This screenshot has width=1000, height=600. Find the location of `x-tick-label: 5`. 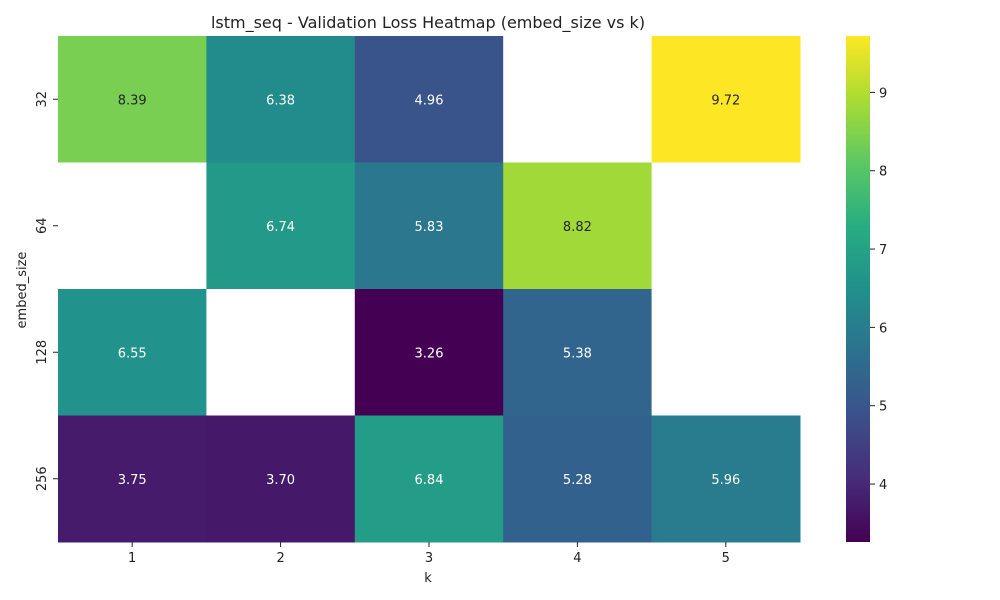

x-tick-label: 5 is located at coordinates (726, 558).